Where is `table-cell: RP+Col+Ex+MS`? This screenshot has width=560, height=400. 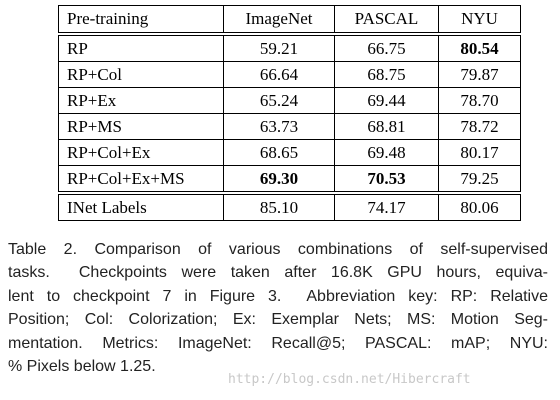 table-cell: RP+Col+Ex+MS is located at coordinates (141, 179).